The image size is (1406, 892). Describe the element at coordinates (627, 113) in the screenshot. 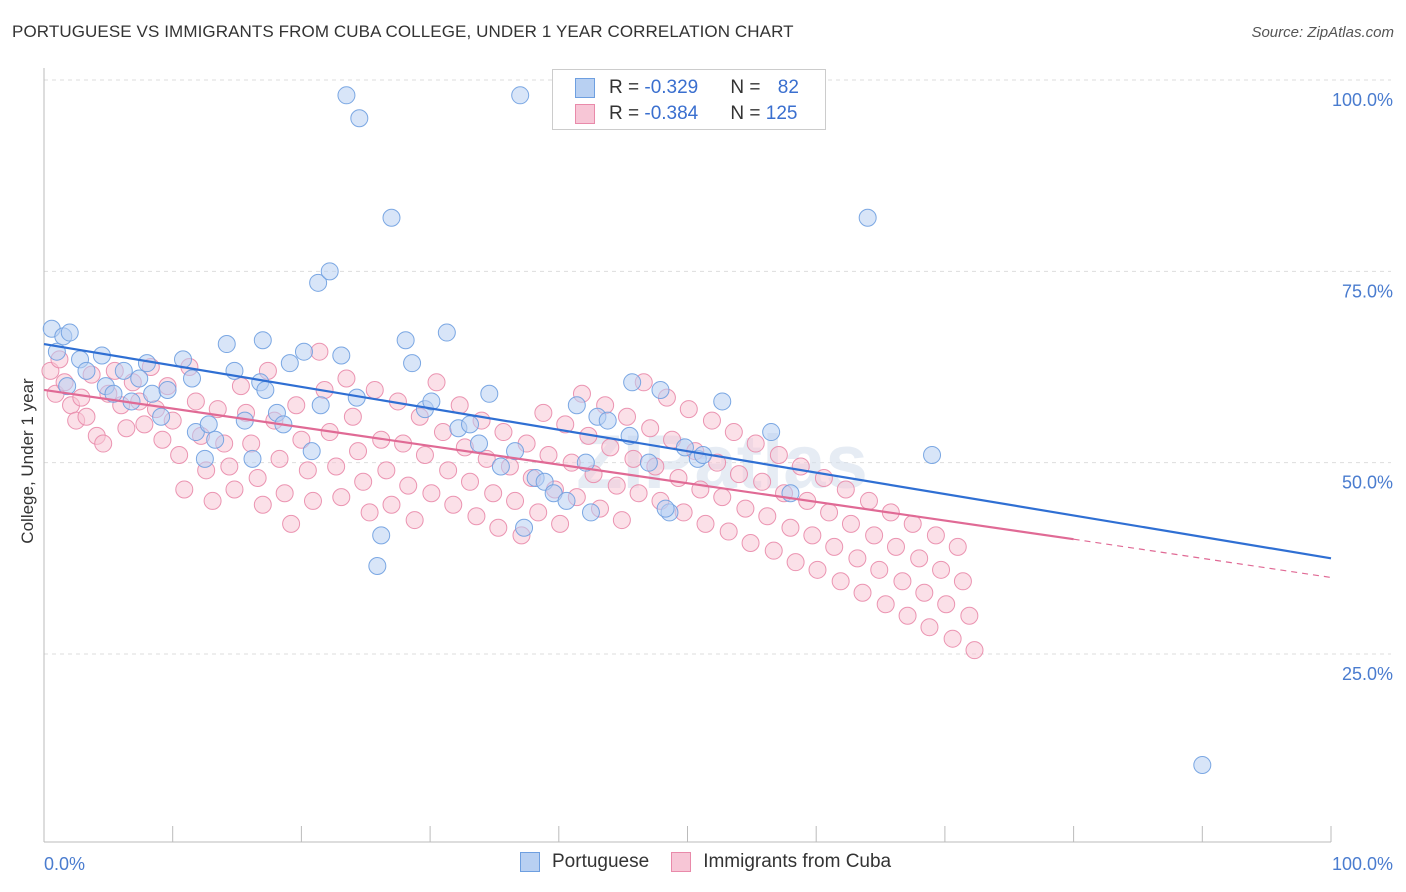

I see `legend-r-label: R =` at that location.